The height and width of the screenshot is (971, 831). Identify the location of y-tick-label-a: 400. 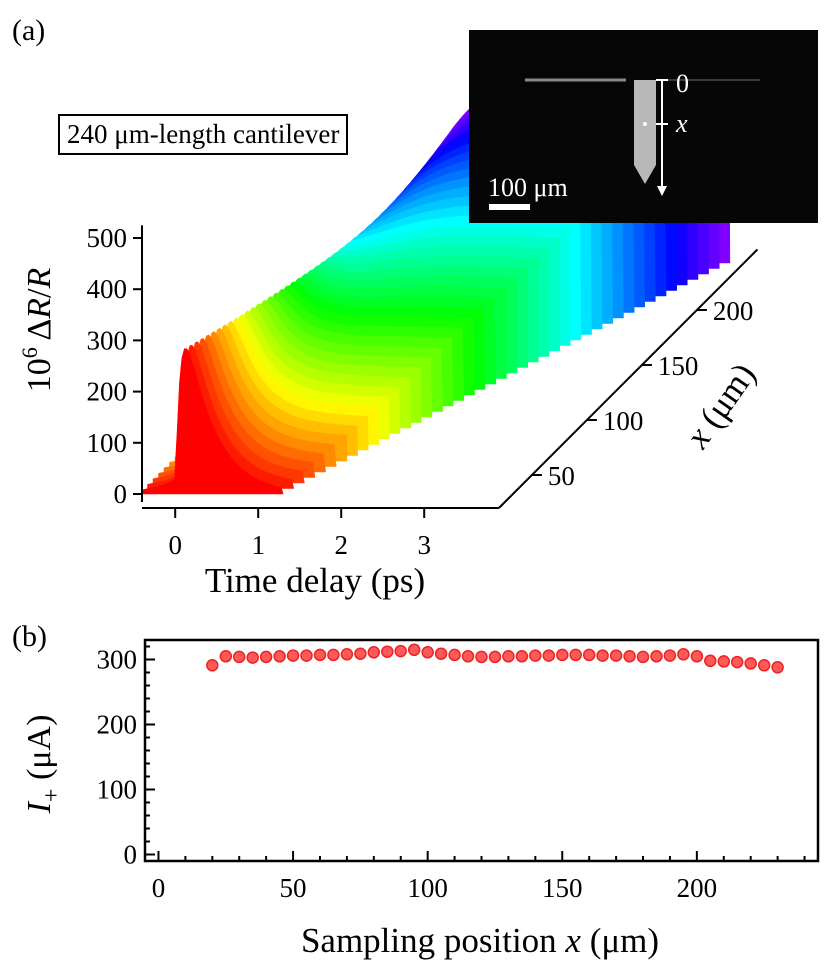
(107, 289).